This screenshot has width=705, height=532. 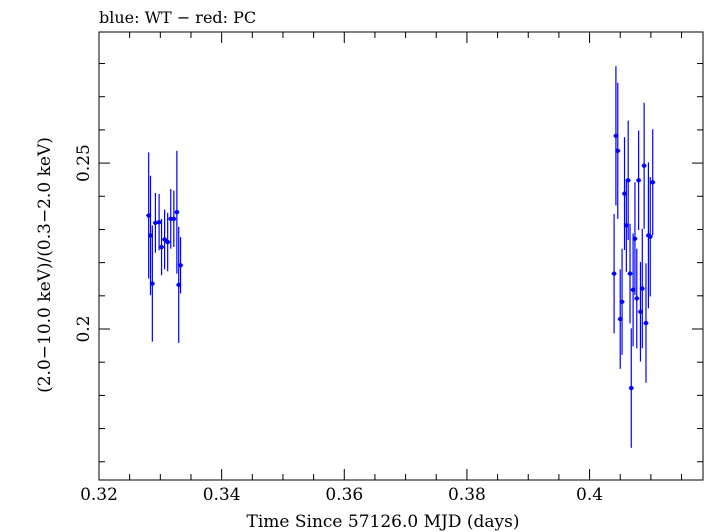 I want to click on x-tick-label: 0.32, so click(x=99, y=495).